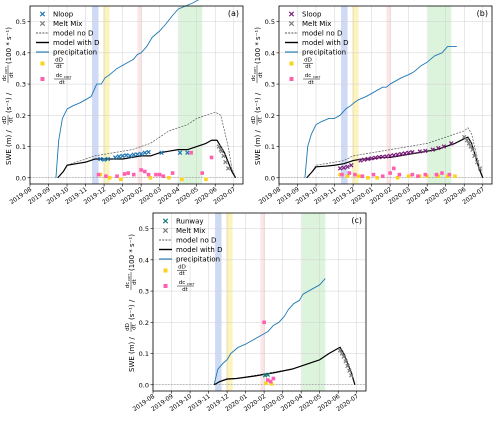 The width and height of the screenshot is (500, 430). Describe the element at coordinates (144, 323) in the screenshot. I see `y-tick-label: 0.2` at that location.